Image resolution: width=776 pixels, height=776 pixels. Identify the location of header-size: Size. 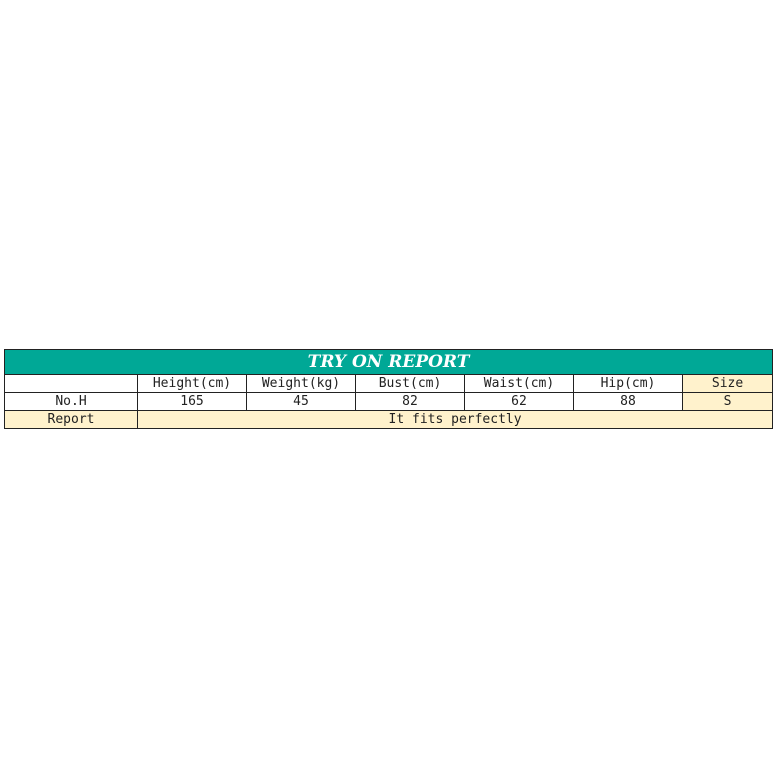
(727, 383).